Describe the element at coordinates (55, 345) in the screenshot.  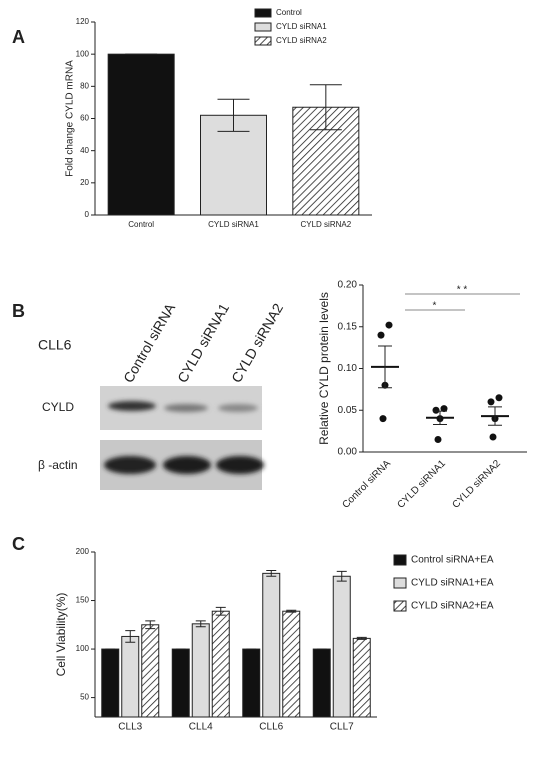
I see `blot-title: CLL6` at that location.